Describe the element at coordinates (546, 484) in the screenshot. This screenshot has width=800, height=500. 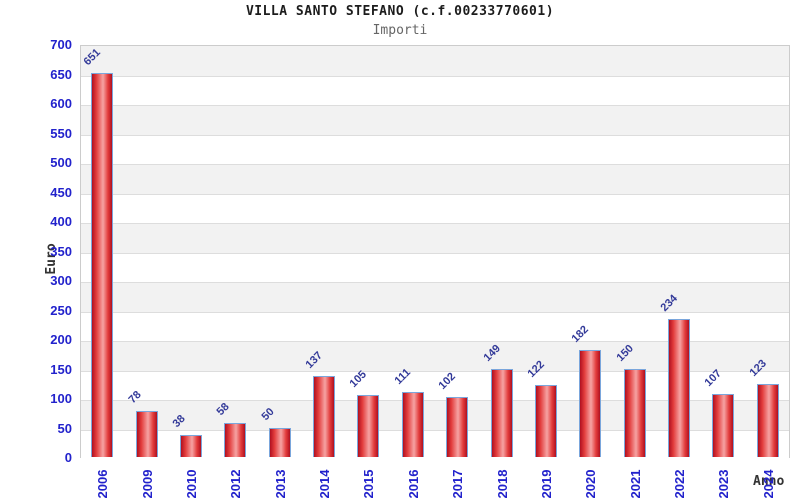
I see `x-tick-label: 2019` at that location.